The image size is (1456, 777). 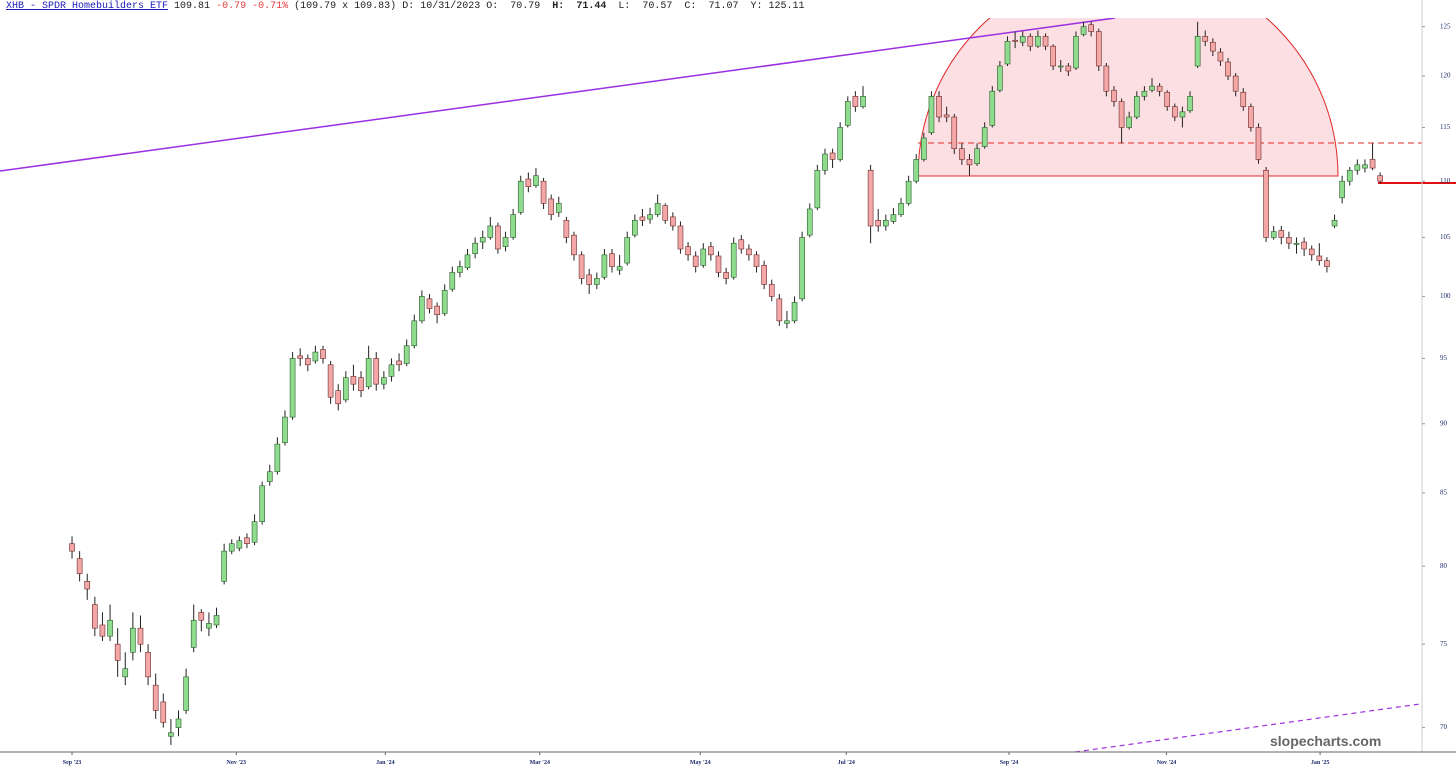 What do you see at coordinates (1444, 492) in the screenshot?
I see `y-tick-label: 85` at bounding box center [1444, 492].